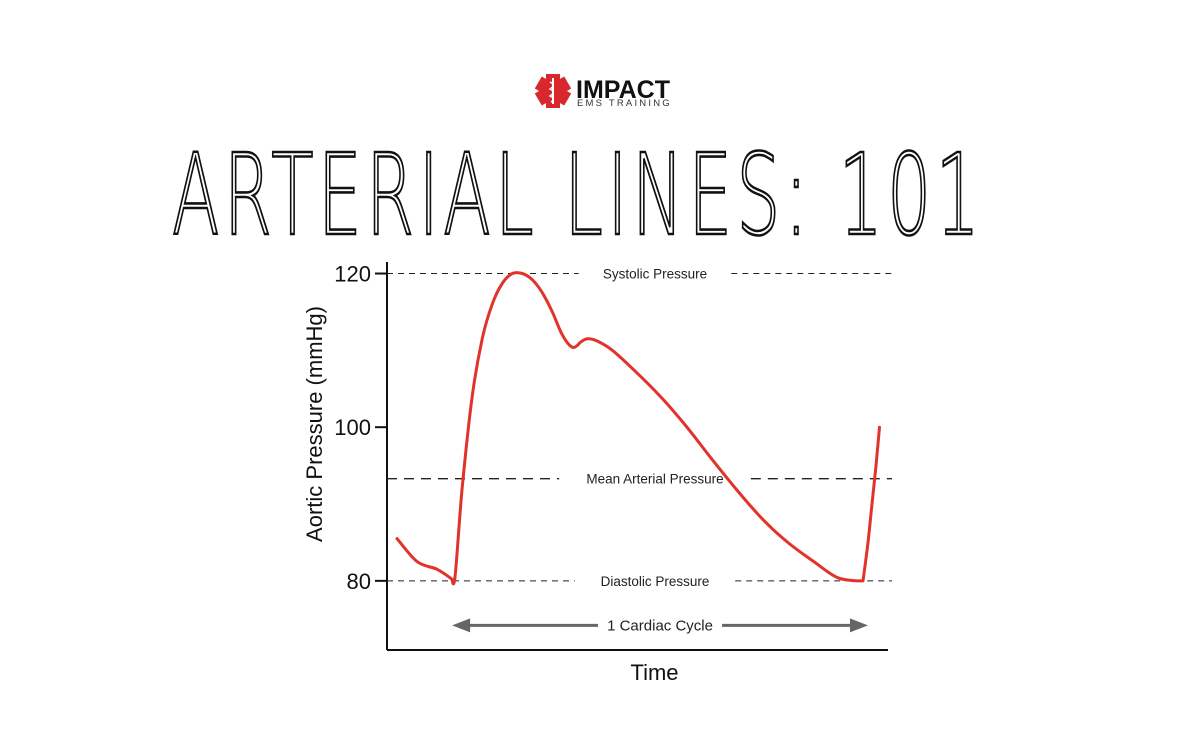 The height and width of the screenshot is (750, 1200). What do you see at coordinates (655, 581) in the screenshot?
I see `reference-label-2: Diastolic Pressure` at bounding box center [655, 581].